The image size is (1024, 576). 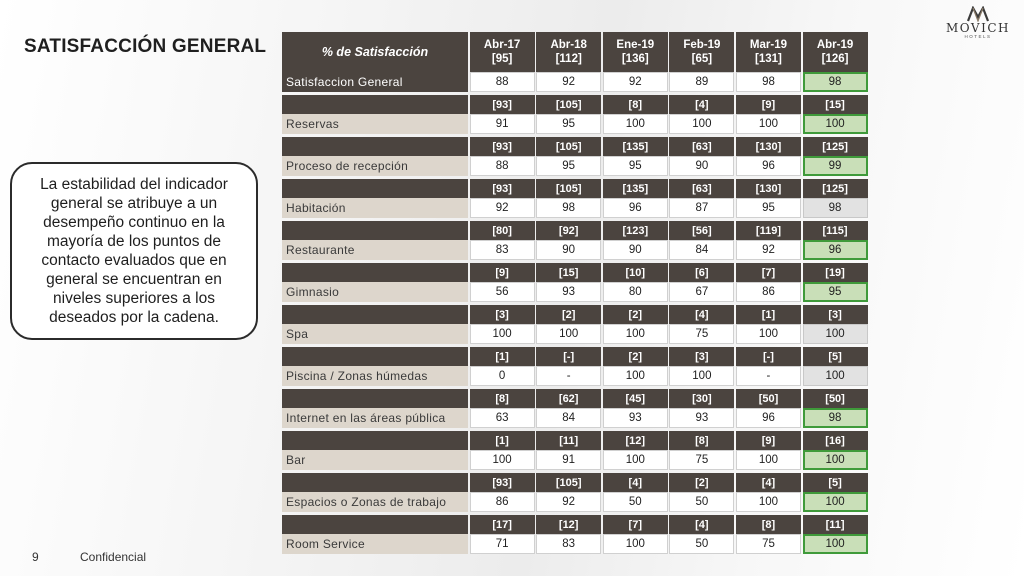 I want to click on row-label: Internet en las áreas pública, so click(x=375, y=418).